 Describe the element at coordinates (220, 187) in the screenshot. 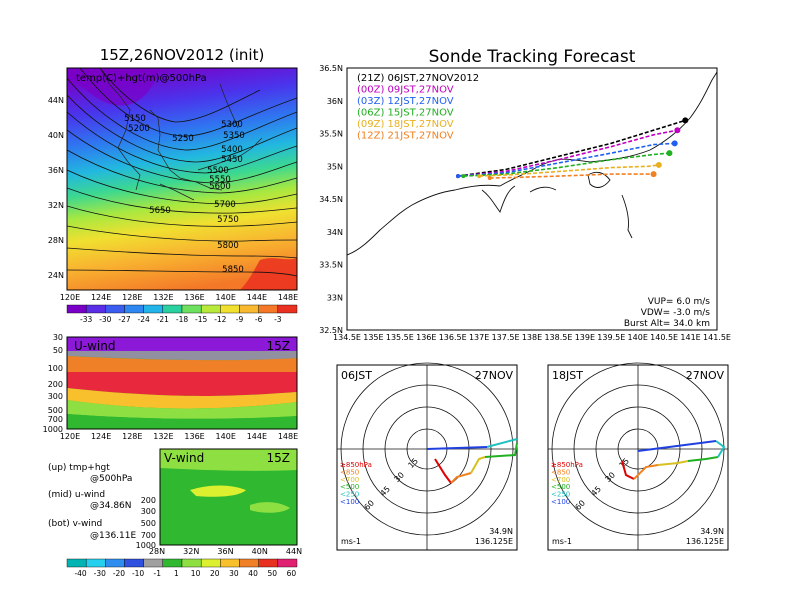

I see `contour-label: 5600` at that location.